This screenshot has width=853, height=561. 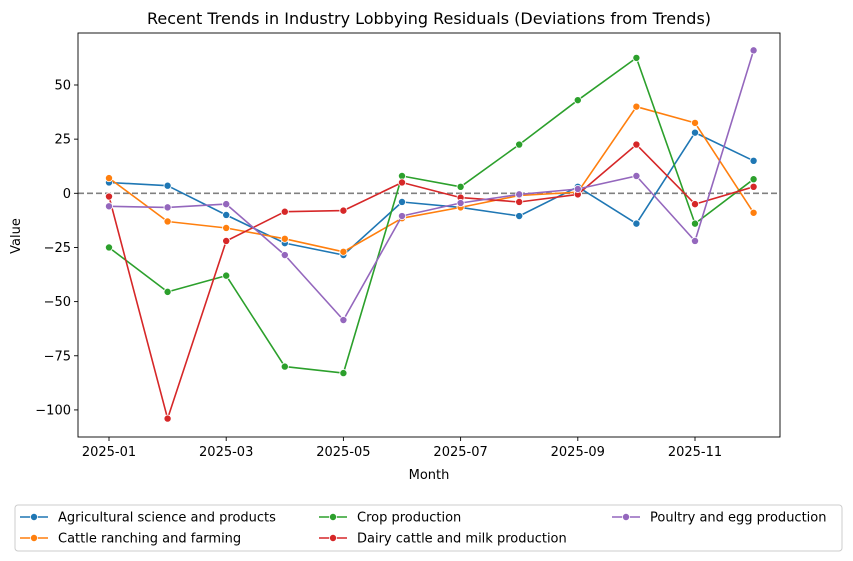 What do you see at coordinates (226, 452) in the screenshot?
I see `x-tick-label: 2025-03` at bounding box center [226, 452].